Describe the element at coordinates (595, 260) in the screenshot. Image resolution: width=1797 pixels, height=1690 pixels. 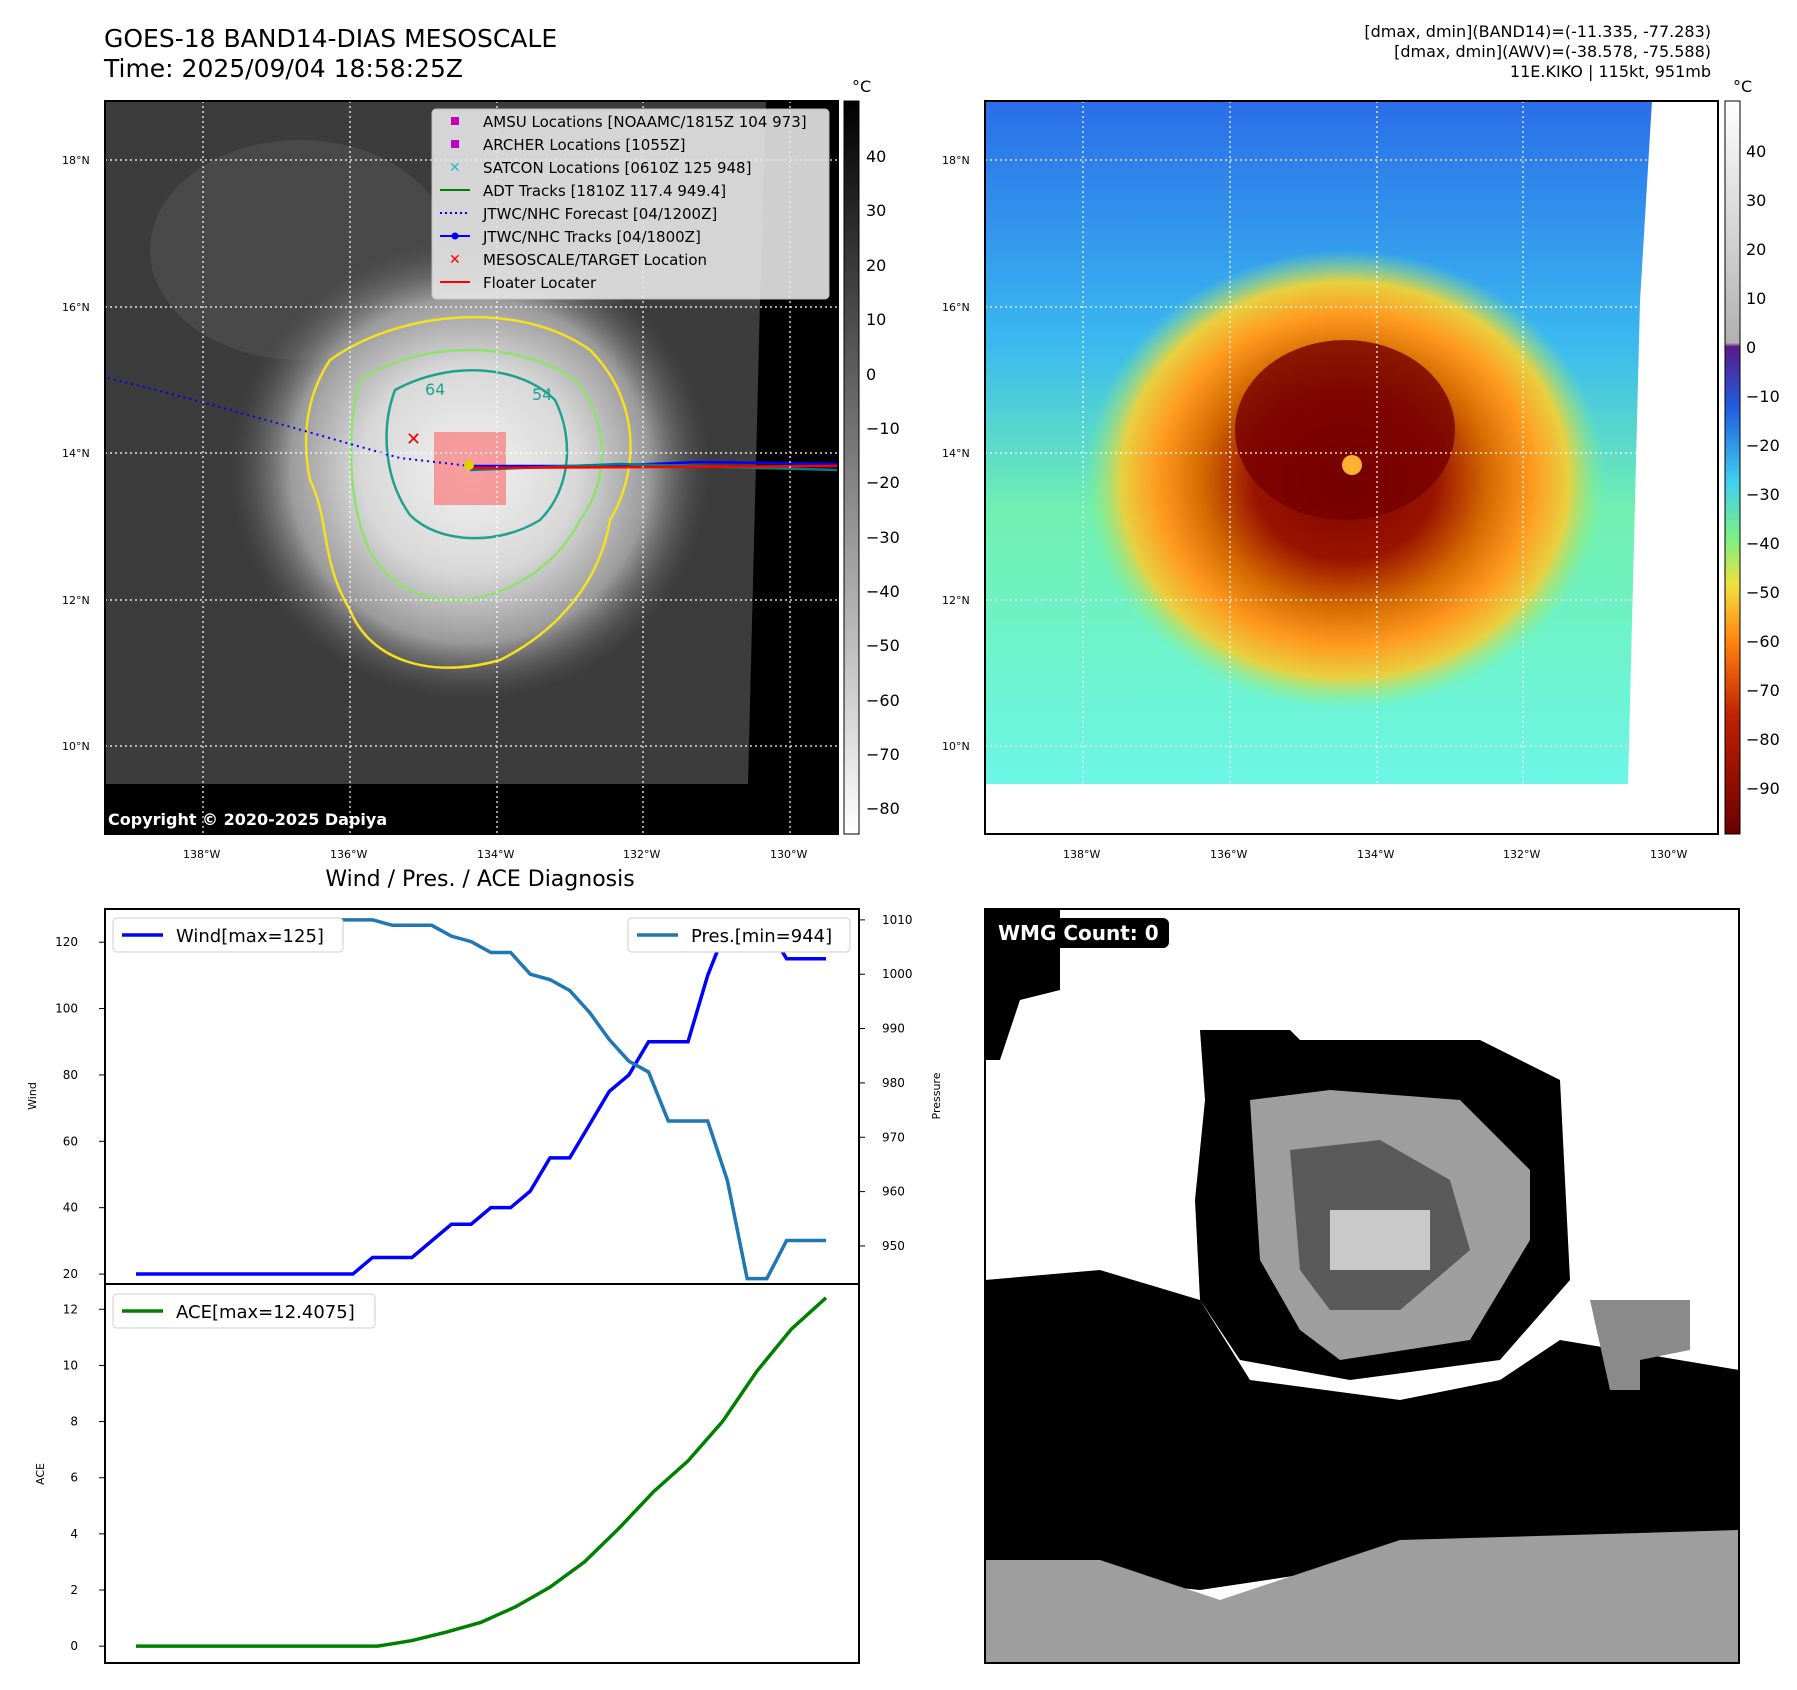
I see `legend-label-target: MESOSCALE/TARGET Location` at that location.